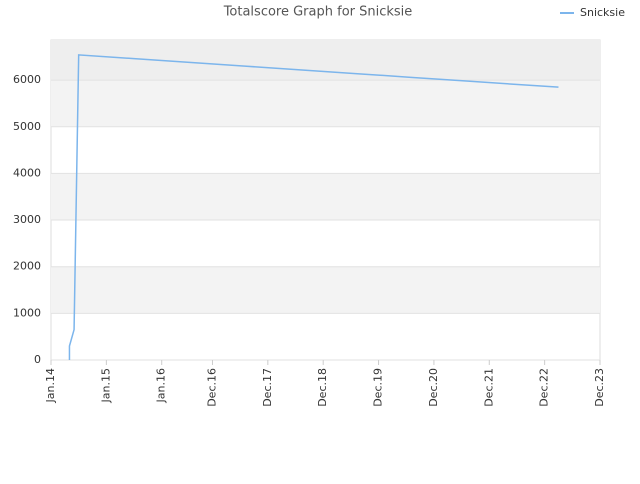  What do you see at coordinates (433, 387) in the screenshot?
I see `x-tick-label: Dec.20` at bounding box center [433, 387].